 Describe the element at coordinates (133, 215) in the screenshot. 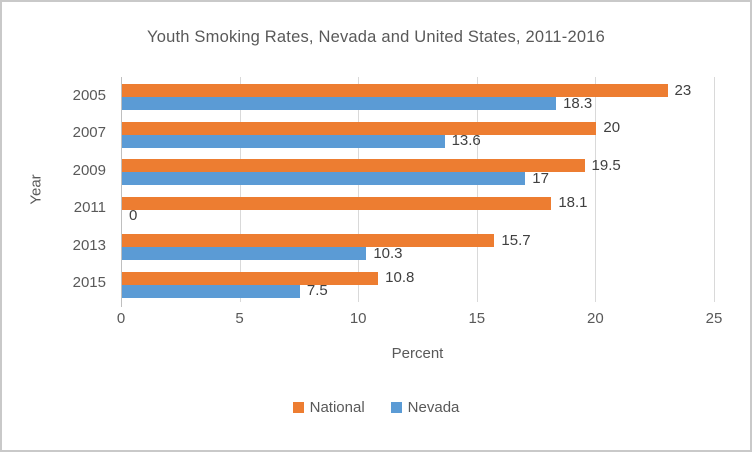

I see `data-label: 0` at that location.